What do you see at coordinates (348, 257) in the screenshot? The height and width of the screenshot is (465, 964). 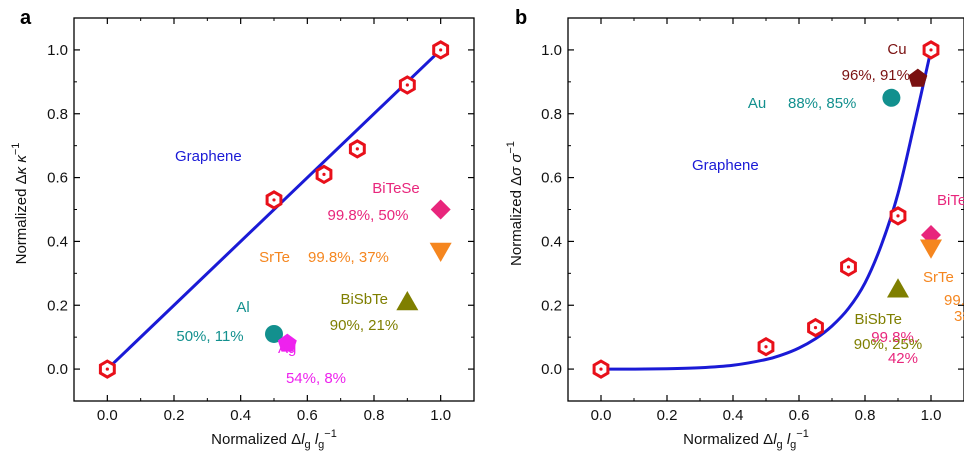 I see `material-value-label: 99.8%, 37%` at bounding box center [348, 257].